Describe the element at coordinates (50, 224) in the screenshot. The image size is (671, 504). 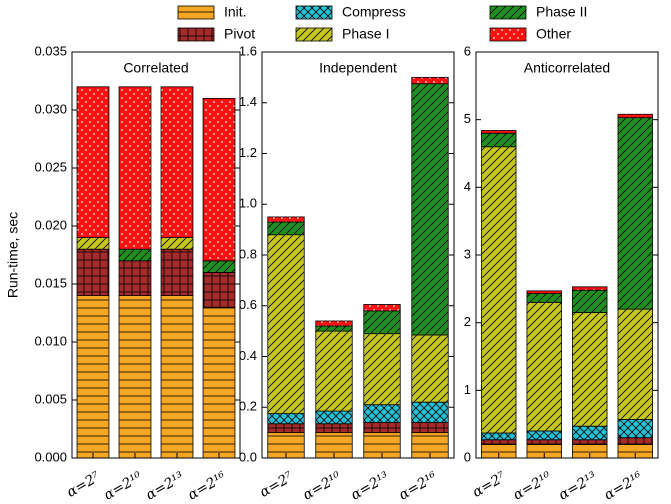
I see `y-tick-label: 0.020` at that location.